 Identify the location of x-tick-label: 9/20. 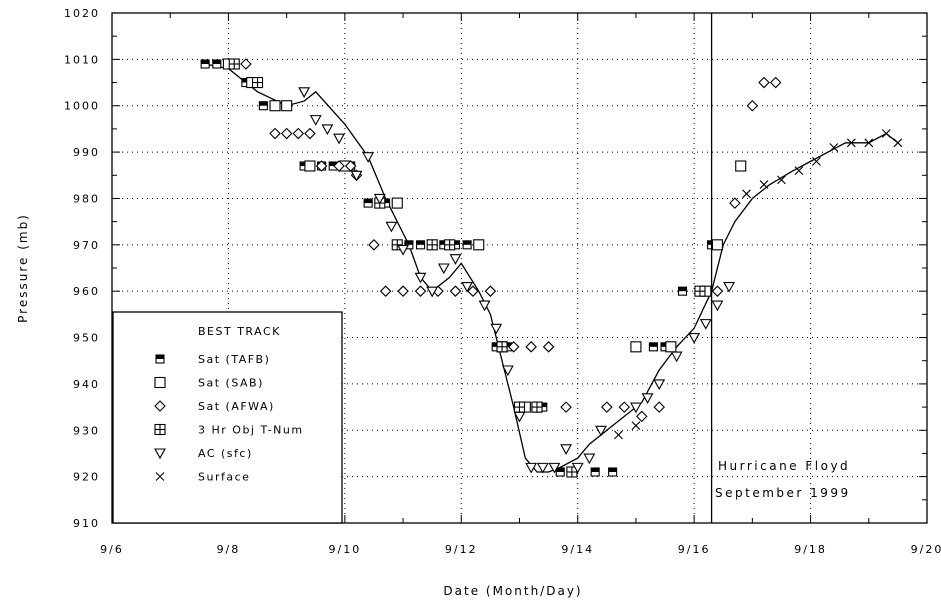
(926, 549).